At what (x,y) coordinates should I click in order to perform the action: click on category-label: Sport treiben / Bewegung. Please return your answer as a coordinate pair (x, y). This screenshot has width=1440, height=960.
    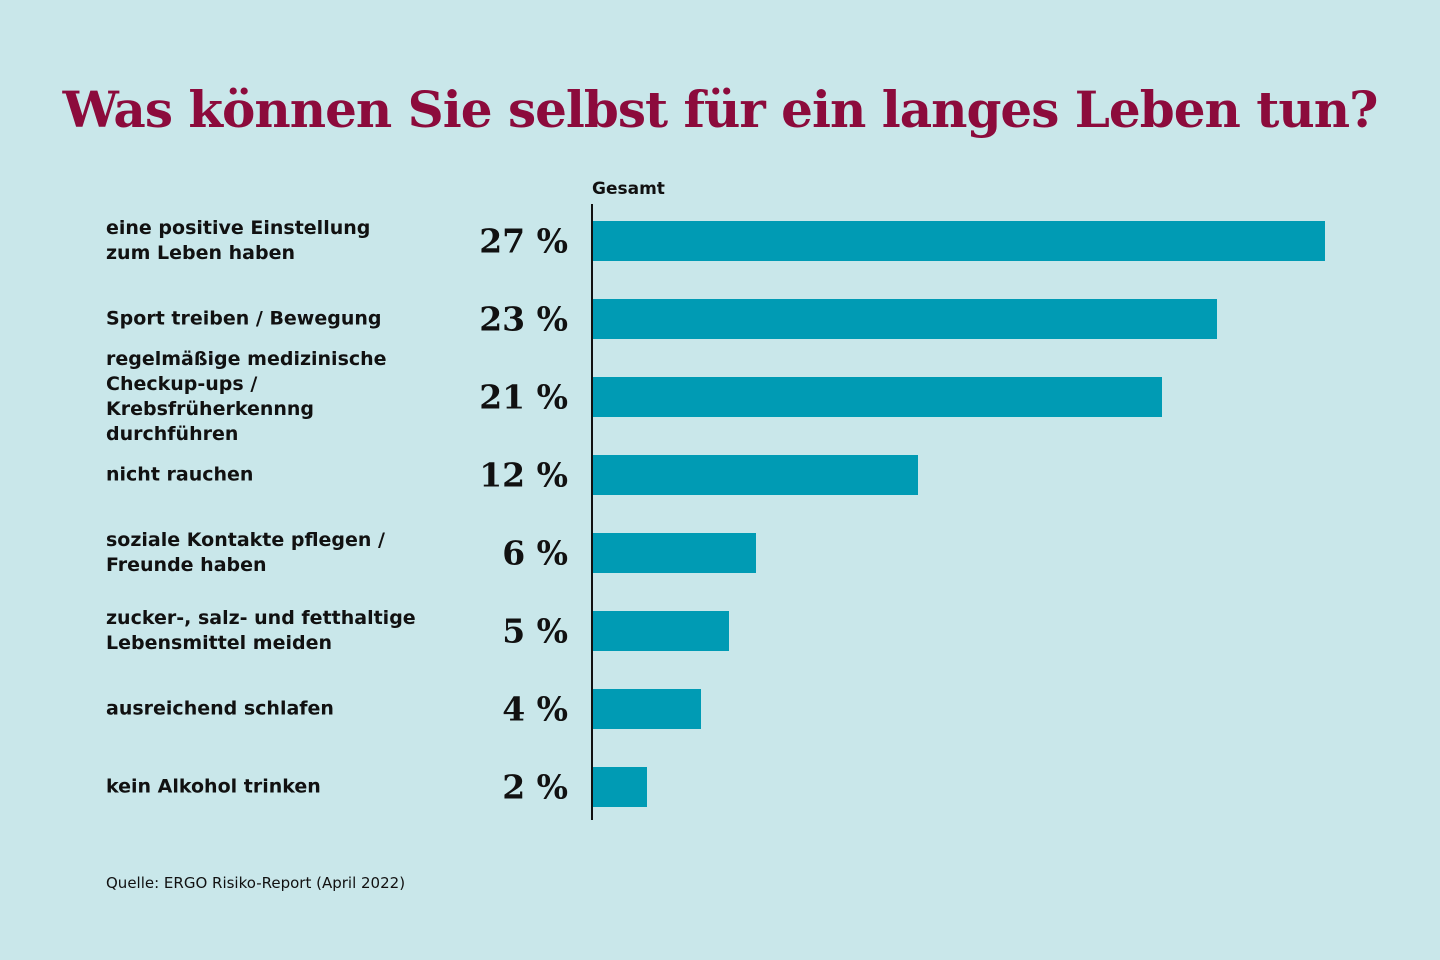
    Looking at the image, I should click on (244, 318).